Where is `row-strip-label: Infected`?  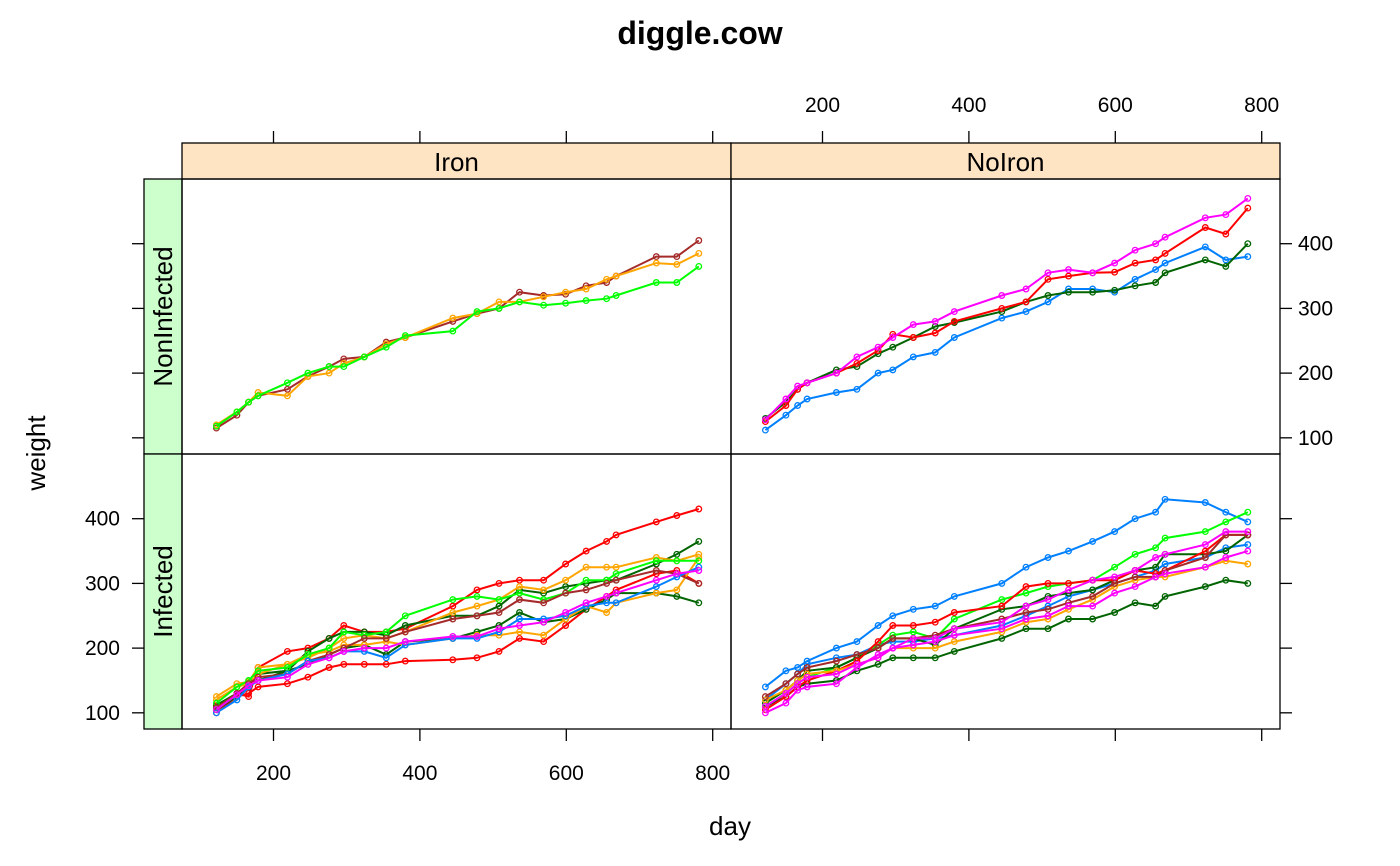
row-strip-label: Infected is located at coordinates (163, 591).